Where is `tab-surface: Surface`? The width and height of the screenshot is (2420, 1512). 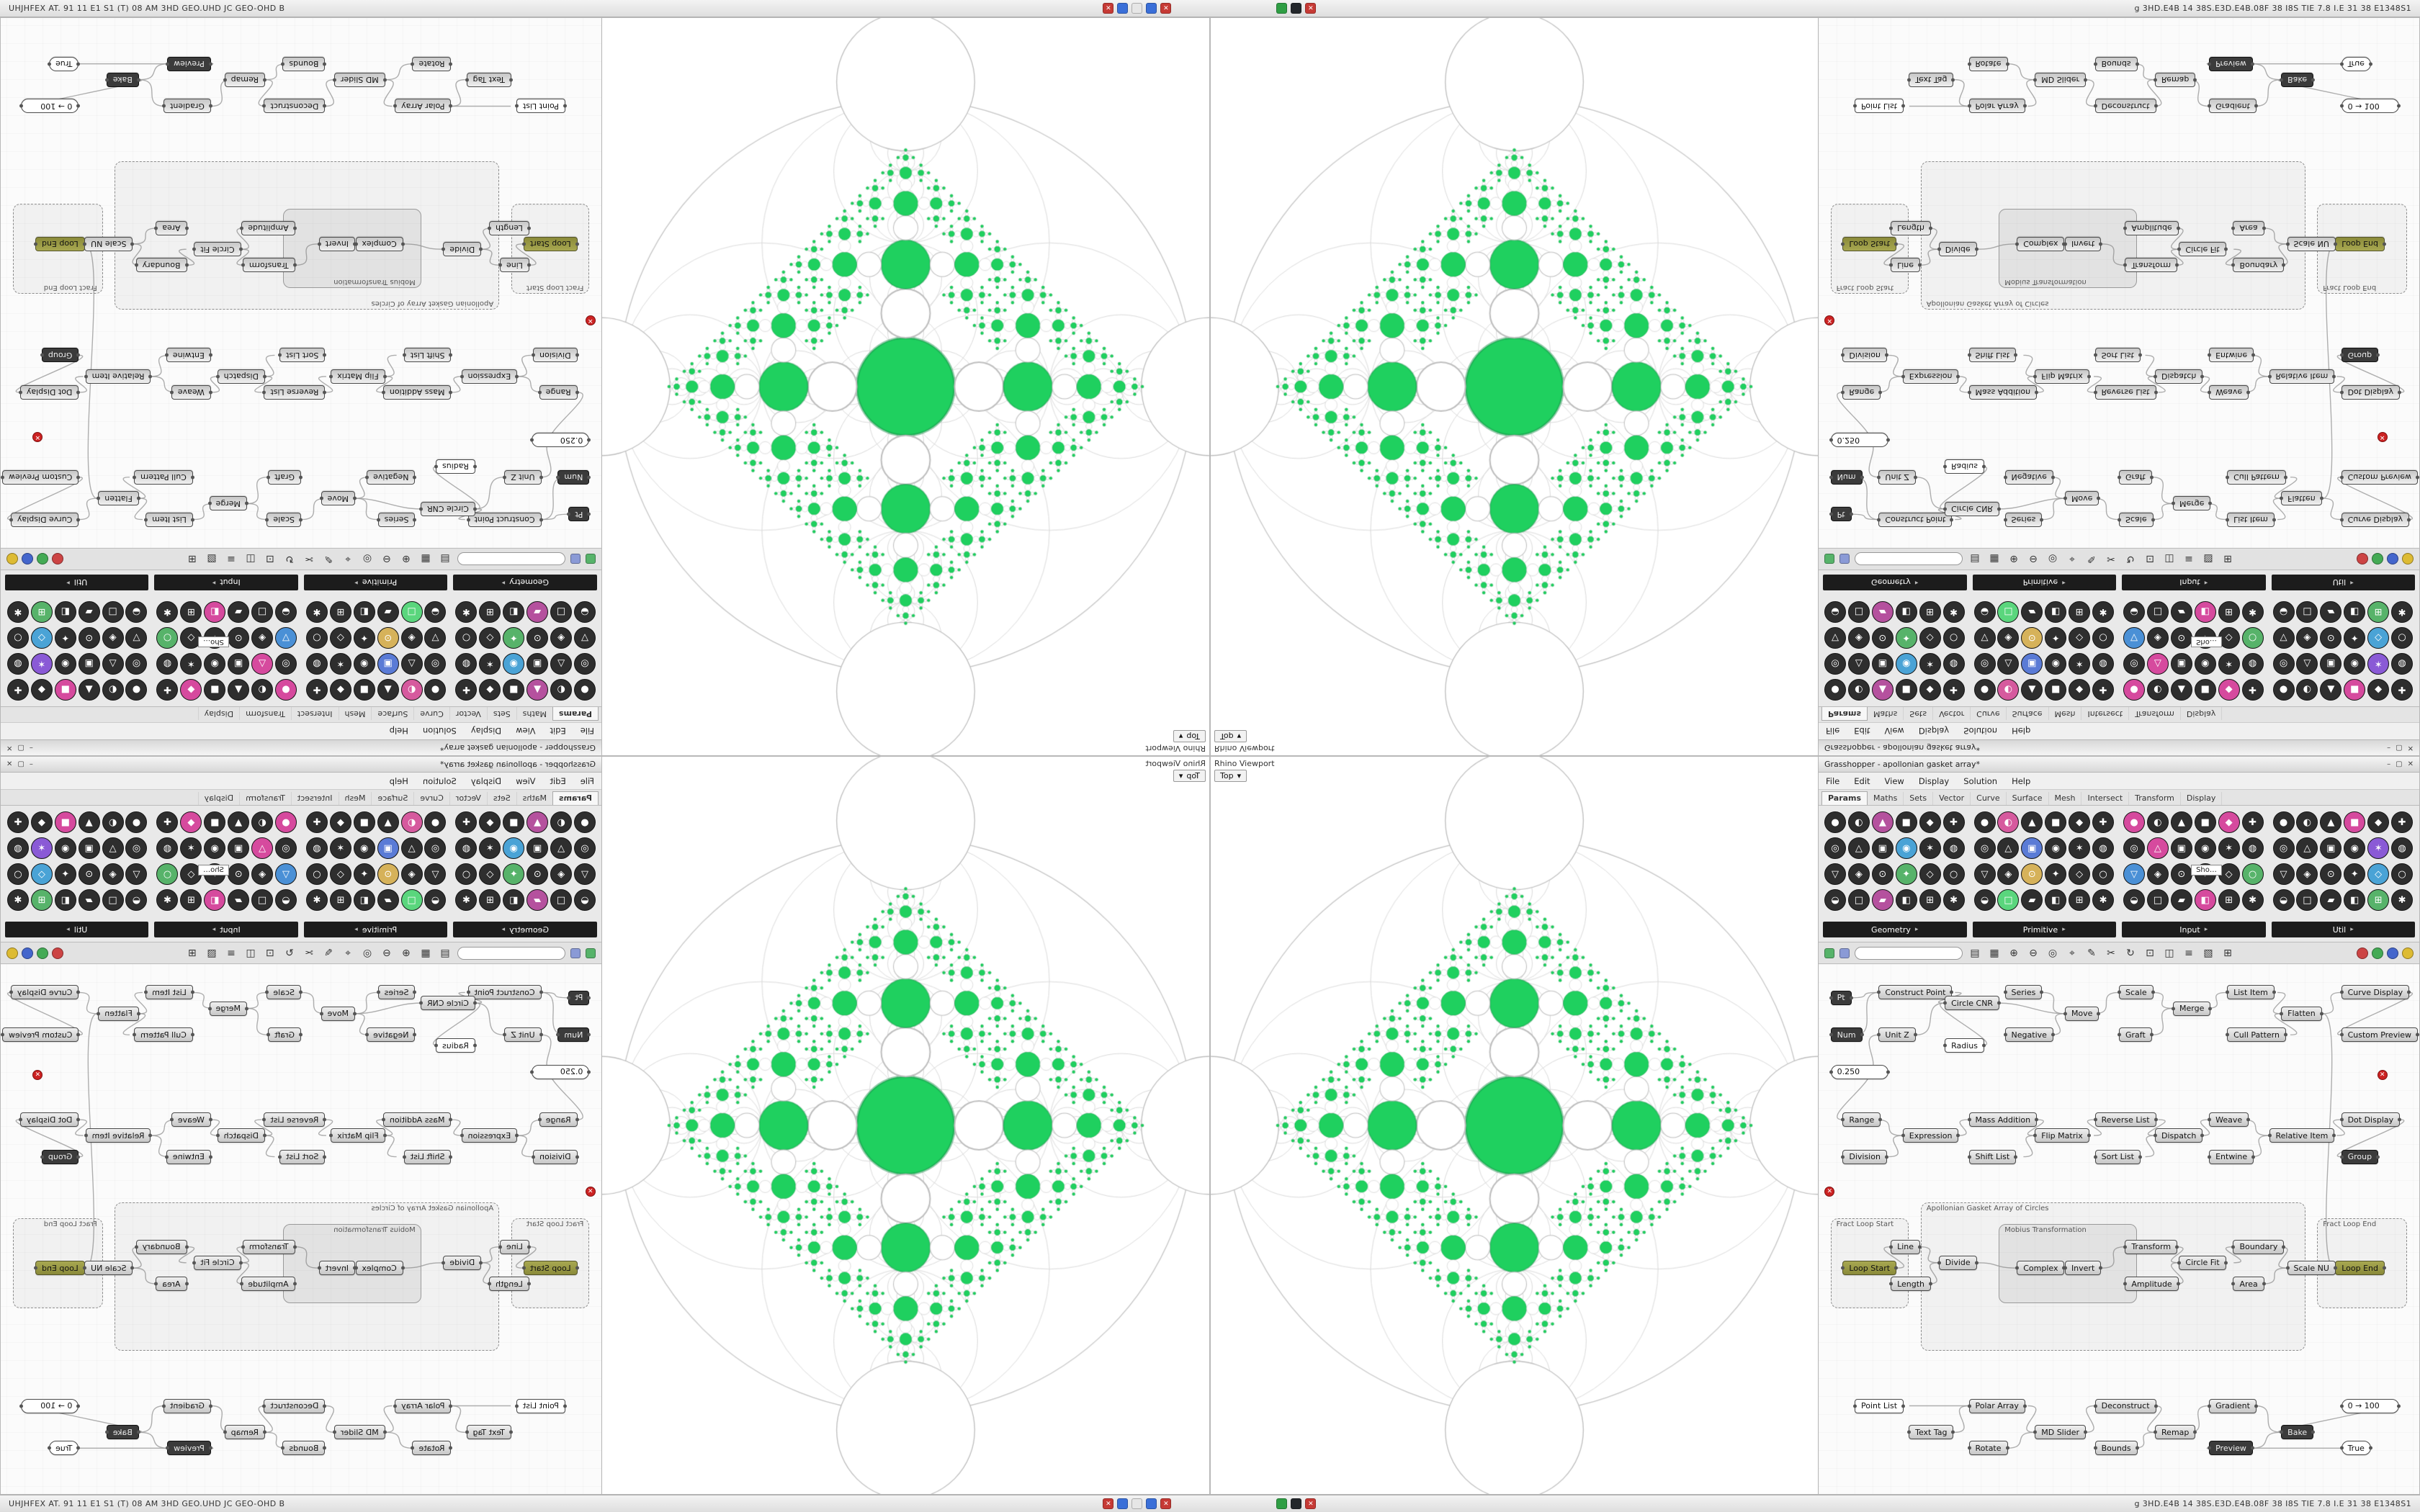
tab-surface: Surface is located at coordinates (2028, 798).